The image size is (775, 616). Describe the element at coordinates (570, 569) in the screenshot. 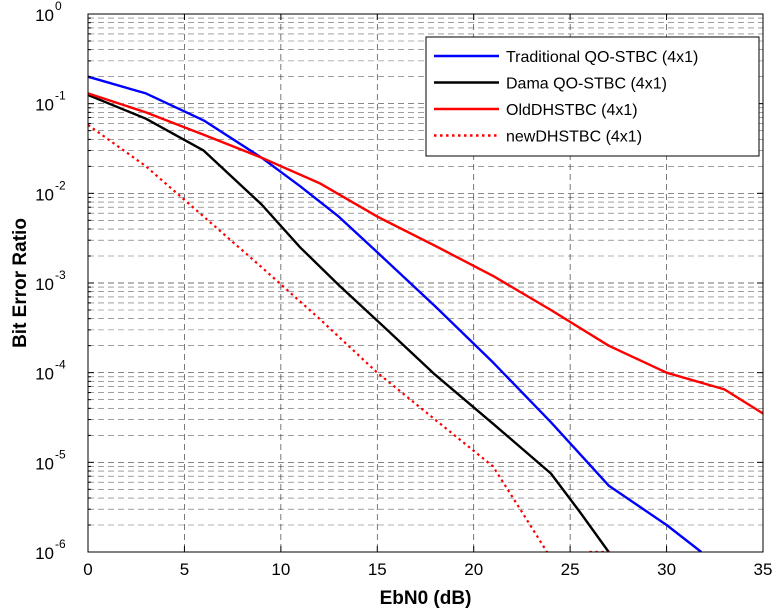

I see `x-tick-label: 25` at that location.